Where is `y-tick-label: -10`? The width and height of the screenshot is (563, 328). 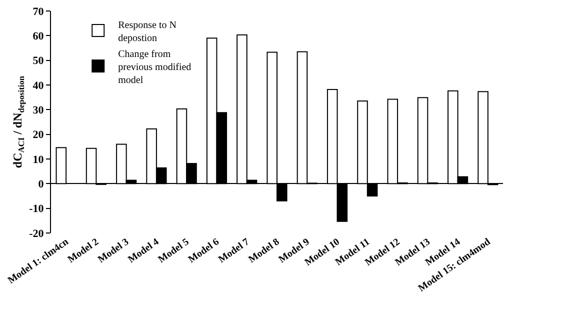 y-tick-label: -10 is located at coordinates (36, 209).